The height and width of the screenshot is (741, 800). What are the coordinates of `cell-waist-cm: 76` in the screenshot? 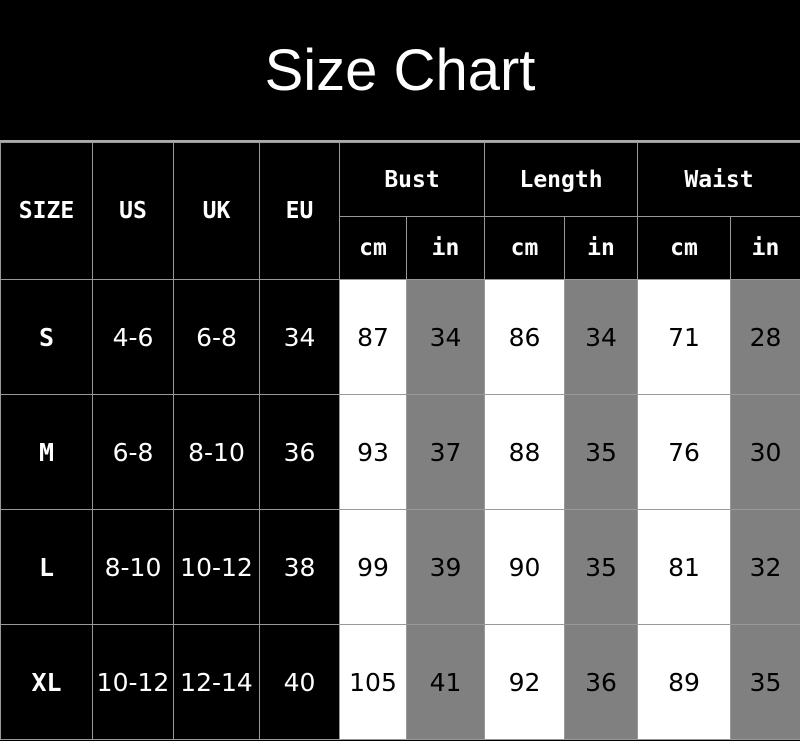 It's located at (684, 452).